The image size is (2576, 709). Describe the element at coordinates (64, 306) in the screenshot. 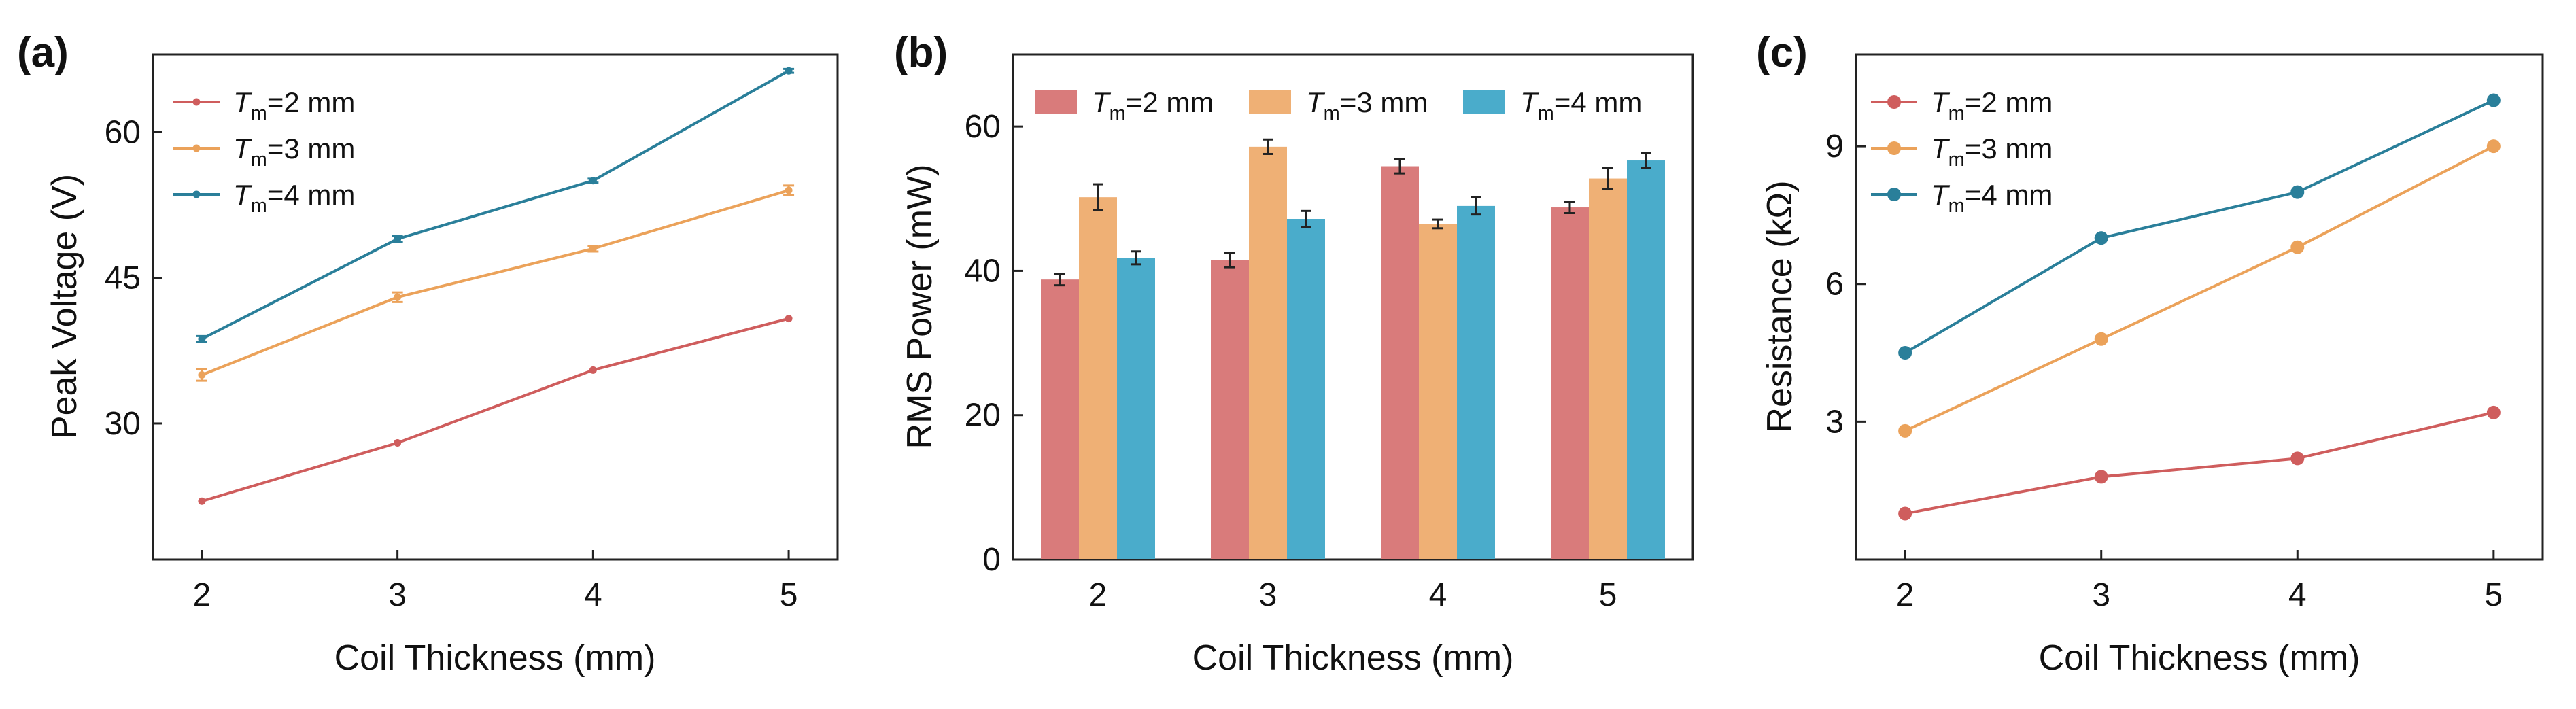

I see `y-axis-title: Peak Voltage (V)` at that location.